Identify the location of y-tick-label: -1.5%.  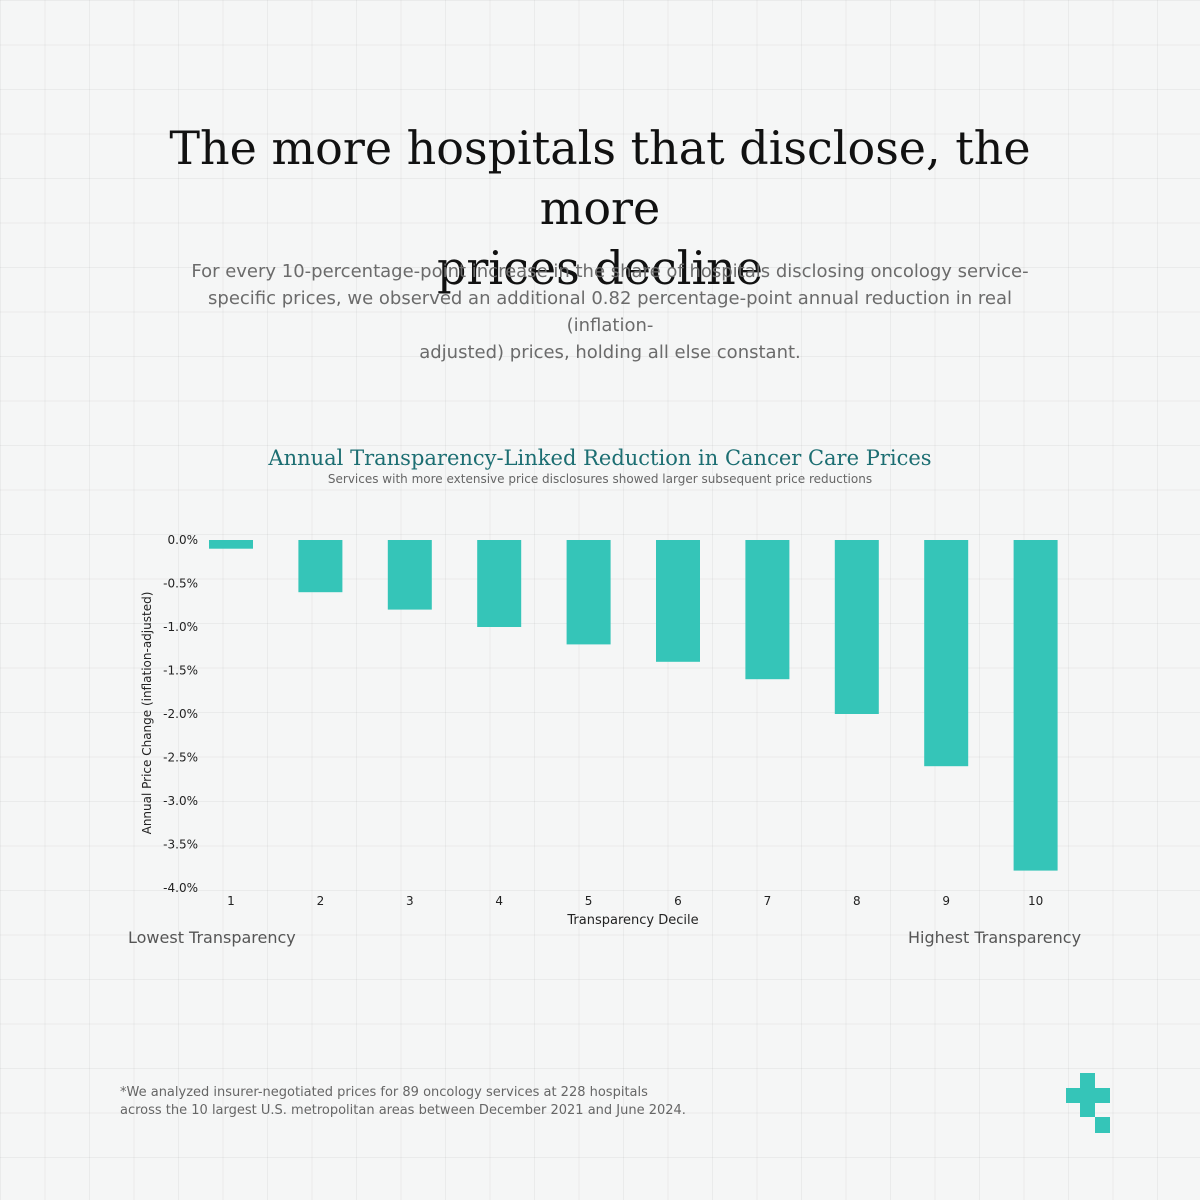
(180, 671).